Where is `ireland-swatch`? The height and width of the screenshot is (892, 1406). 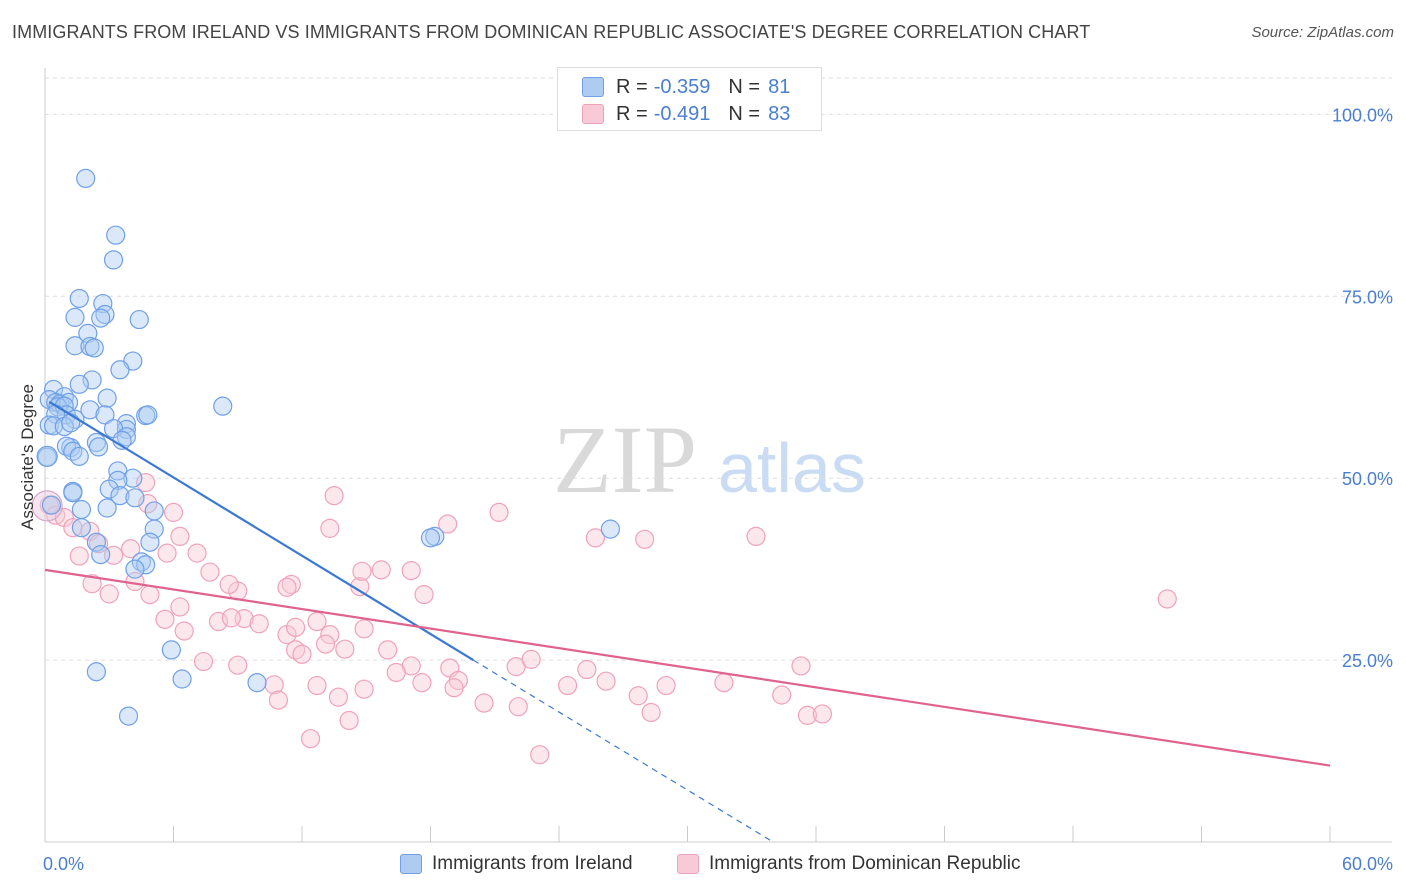 ireland-swatch is located at coordinates (593, 87).